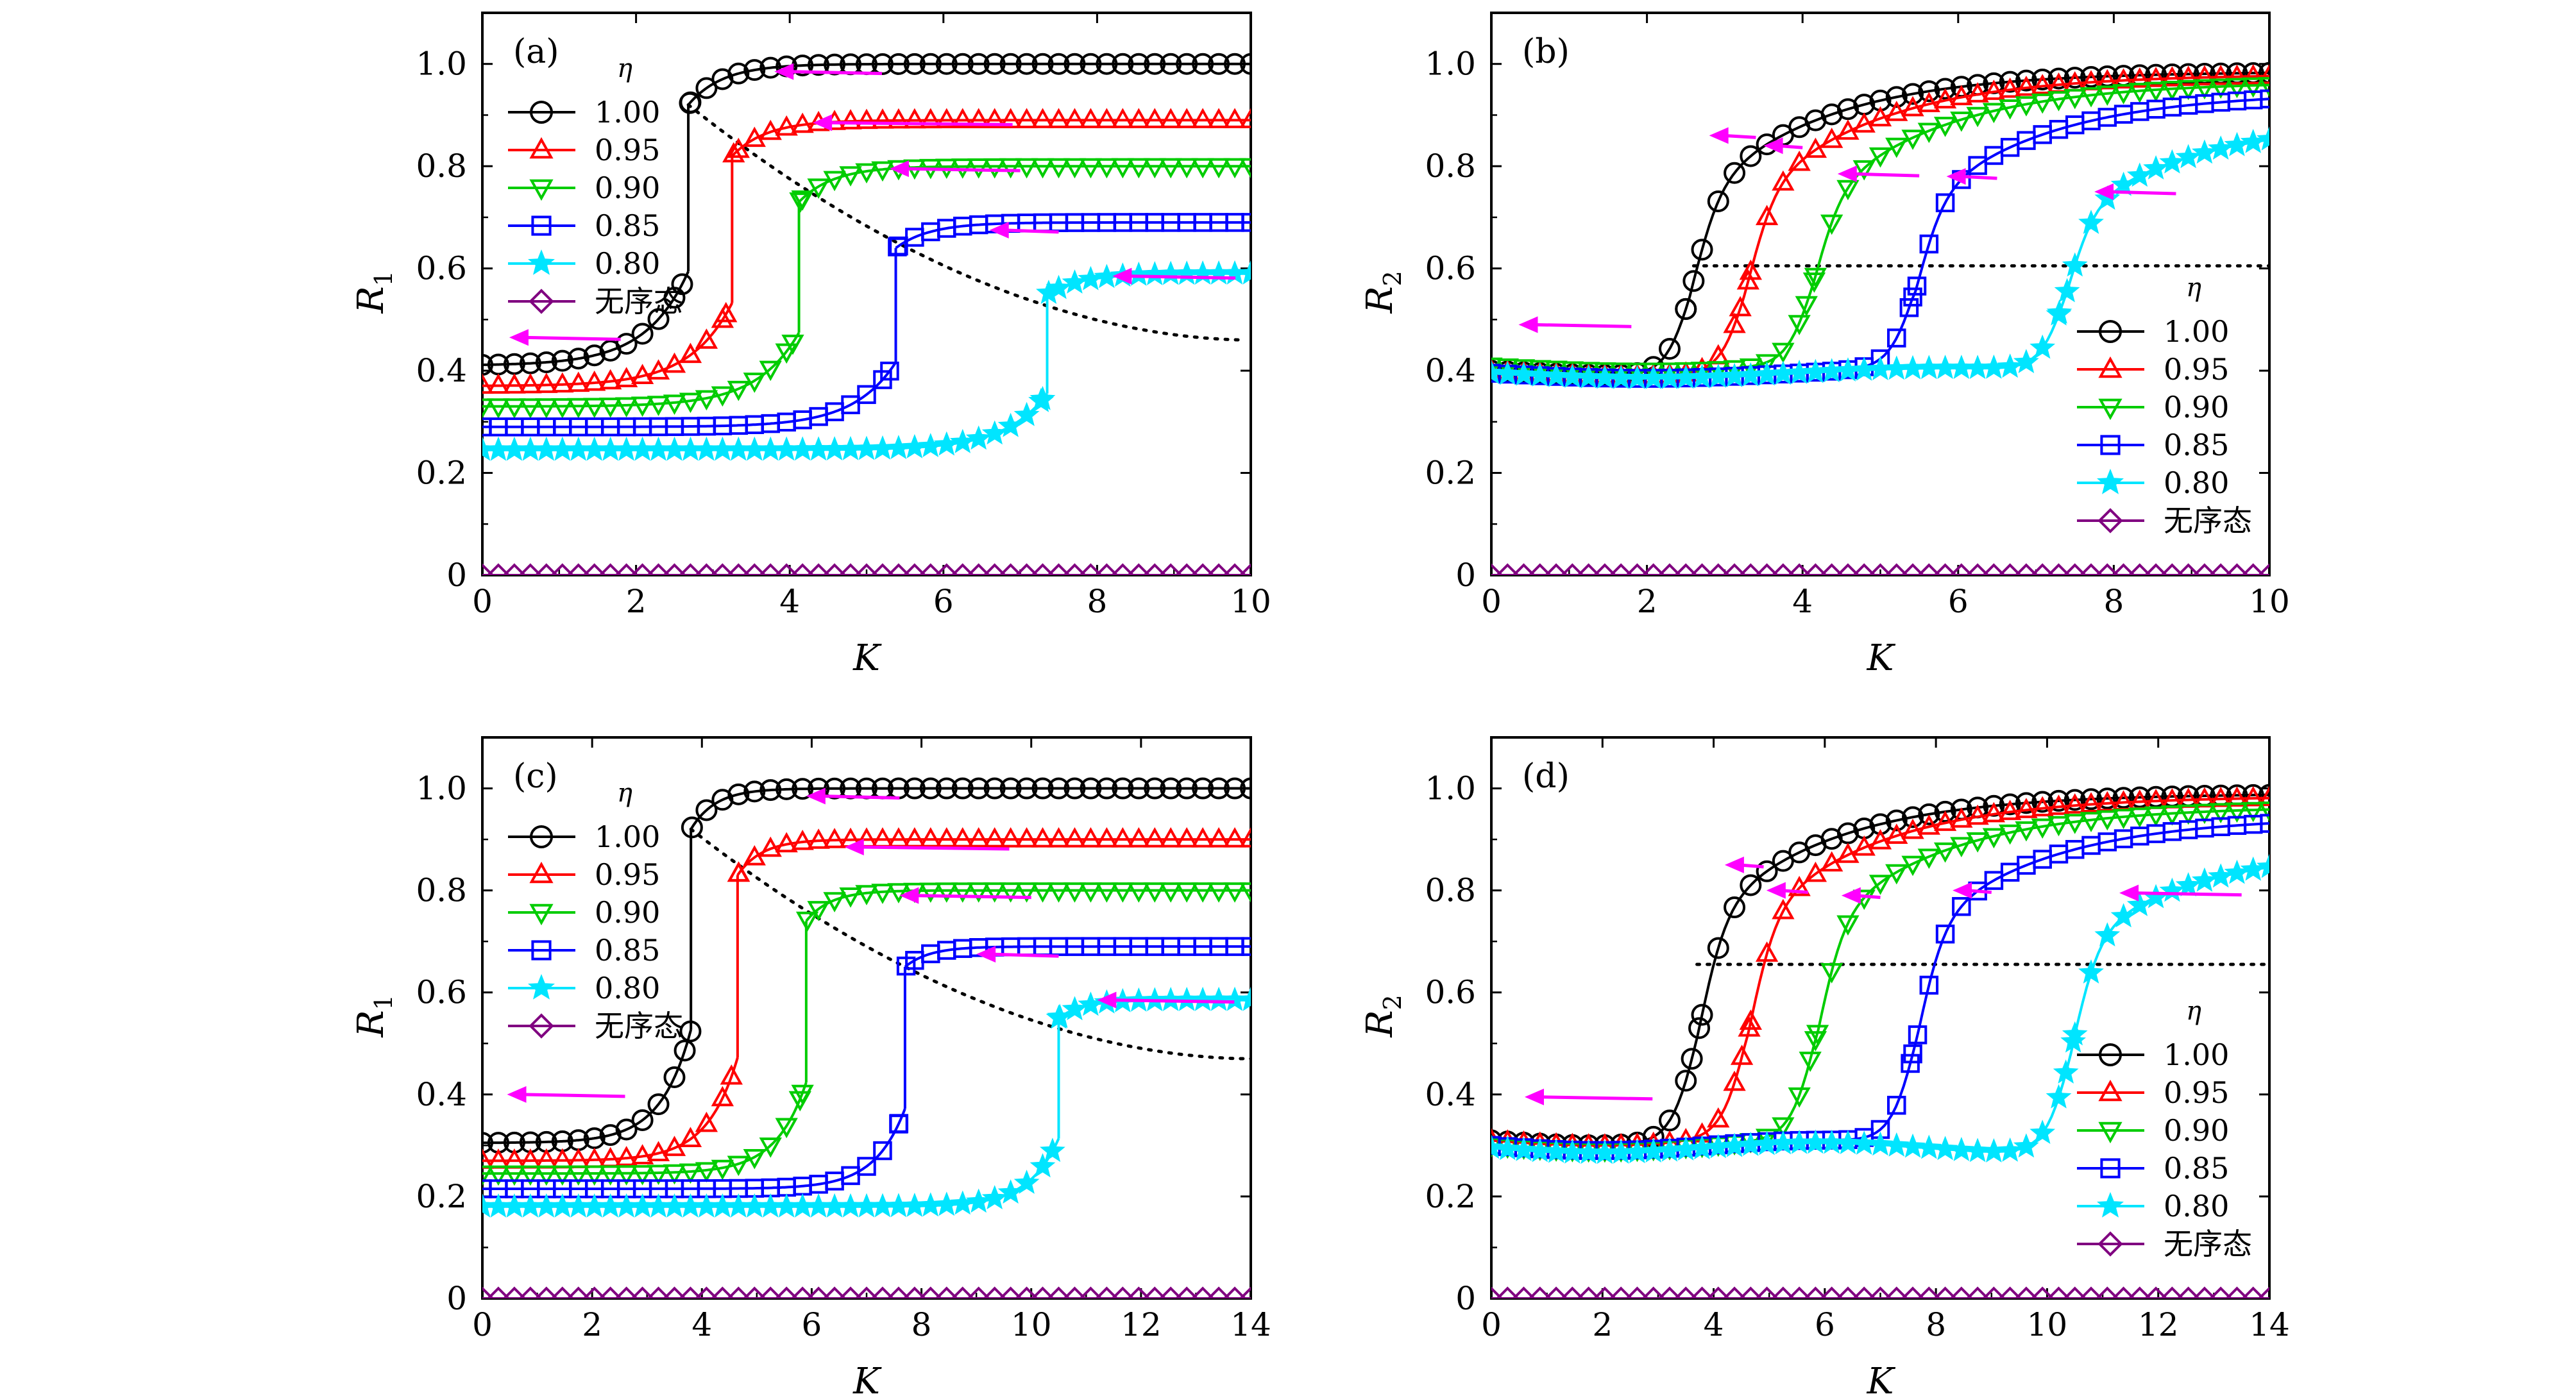 This screenshot has height=1394, width=2576. What do you see at coordinates (789, 601) in the screenshot?
I see `x-tick-label: 4` at bounding box center [789, 601].